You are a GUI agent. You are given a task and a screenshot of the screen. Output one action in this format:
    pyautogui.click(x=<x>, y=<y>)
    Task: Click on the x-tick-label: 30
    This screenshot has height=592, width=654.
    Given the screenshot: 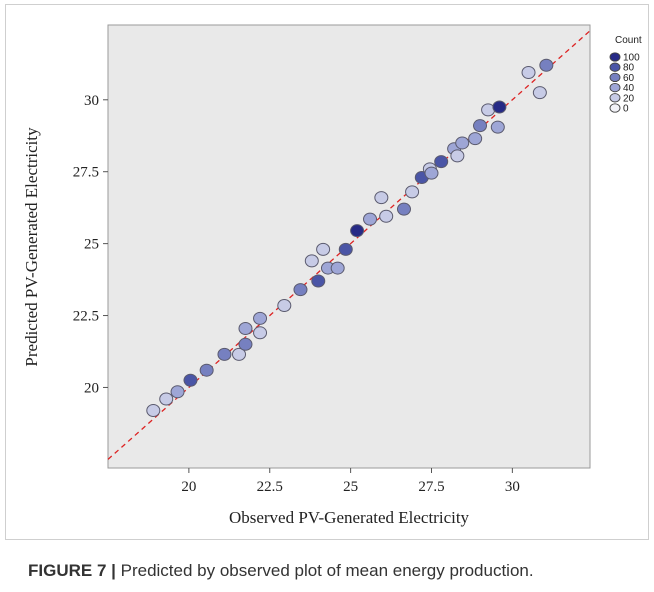 What is the action you would take?
    pyautogui.click(x=512, y=487)
    